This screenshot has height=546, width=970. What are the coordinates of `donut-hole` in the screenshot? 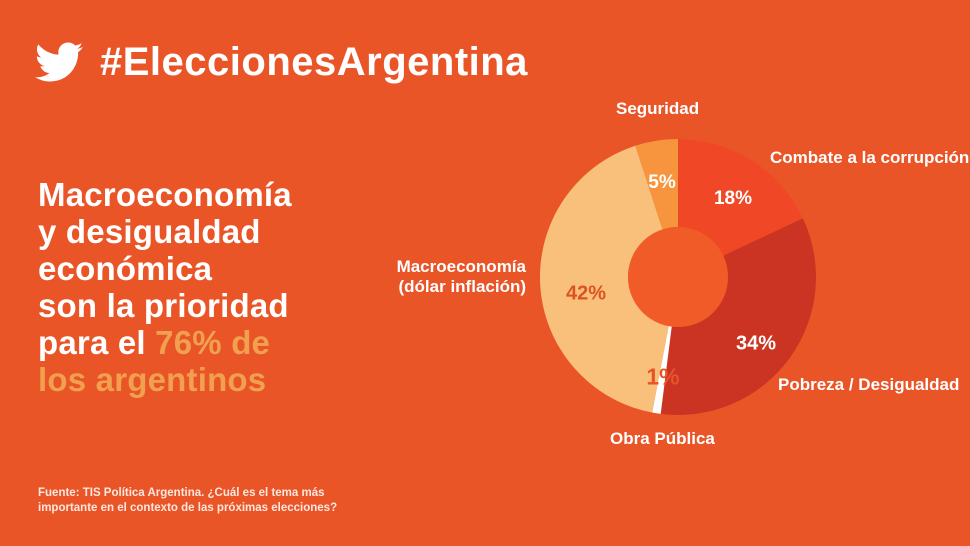 It's located at (678, 277).